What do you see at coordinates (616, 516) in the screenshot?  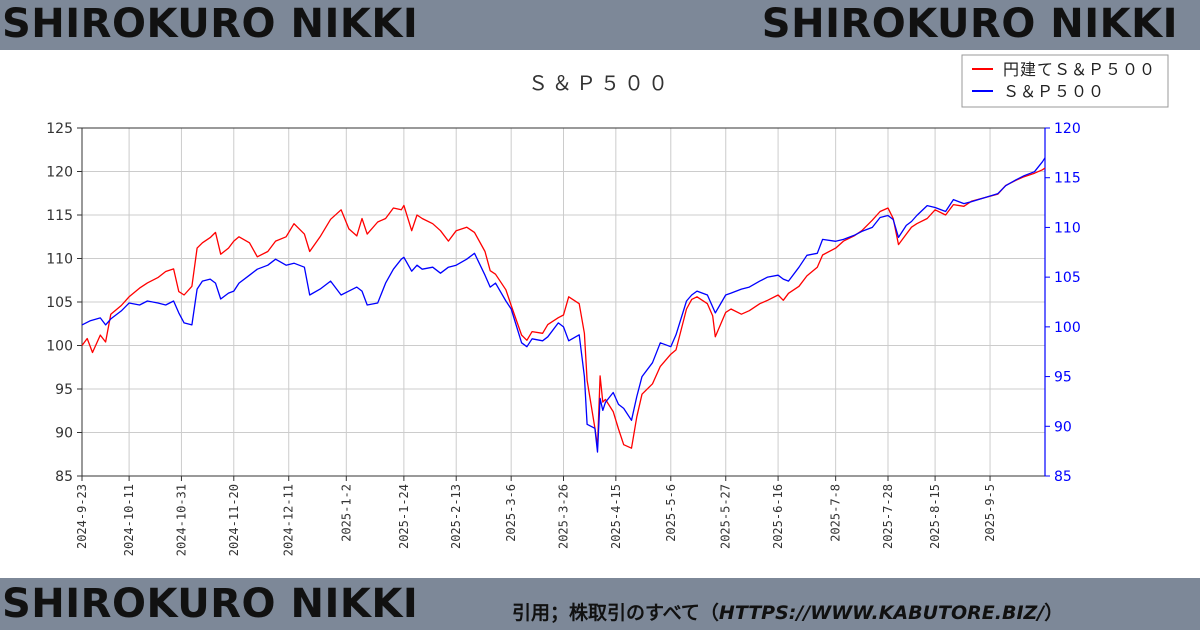 I see `x-tick-label: 2025-4-15` at bounding box center [616, 516].